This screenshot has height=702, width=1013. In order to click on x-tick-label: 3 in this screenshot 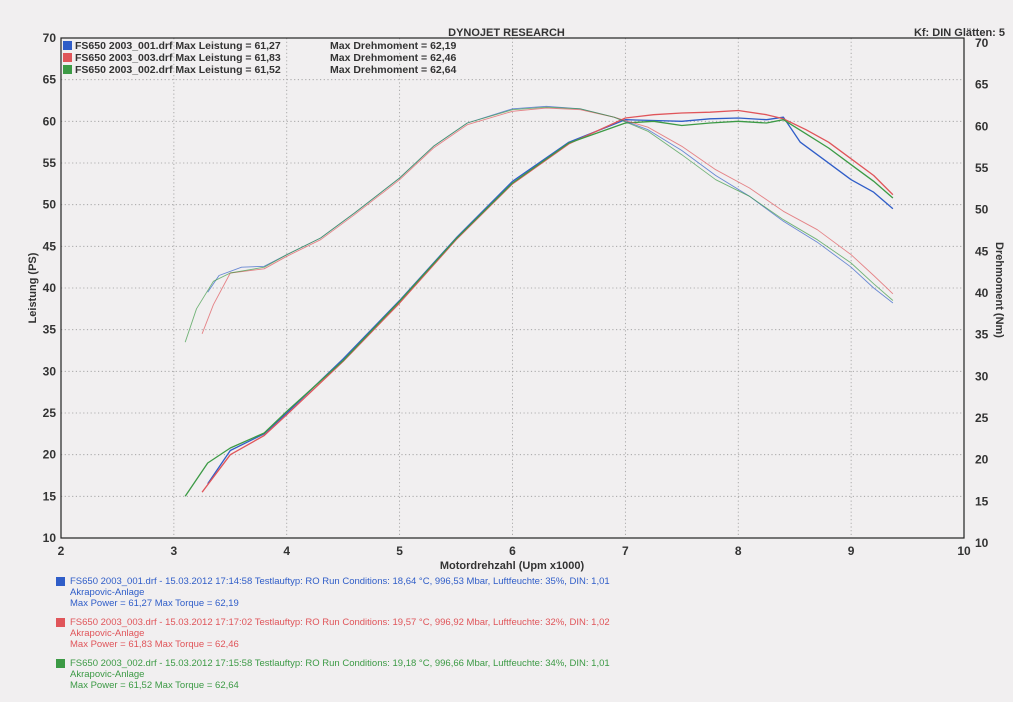, I will do `click(174, 551)`.